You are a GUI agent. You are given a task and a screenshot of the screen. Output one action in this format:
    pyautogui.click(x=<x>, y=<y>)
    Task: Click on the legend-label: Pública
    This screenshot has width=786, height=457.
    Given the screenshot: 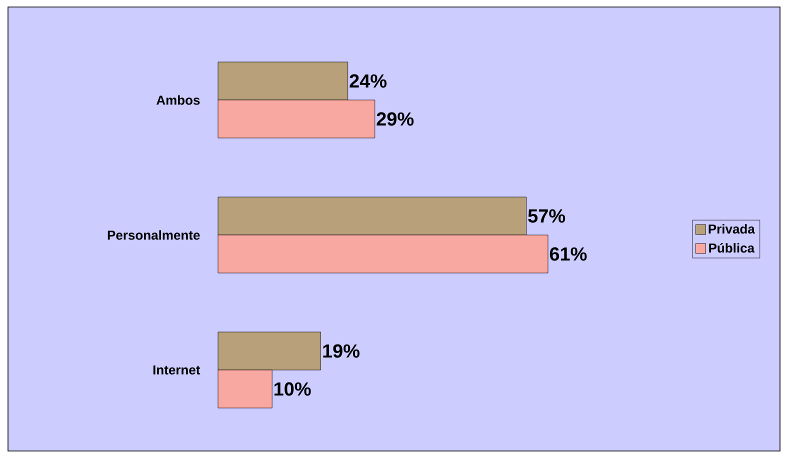 What is the action you would take?
    pyautogui.click(x=732, y=247)
    